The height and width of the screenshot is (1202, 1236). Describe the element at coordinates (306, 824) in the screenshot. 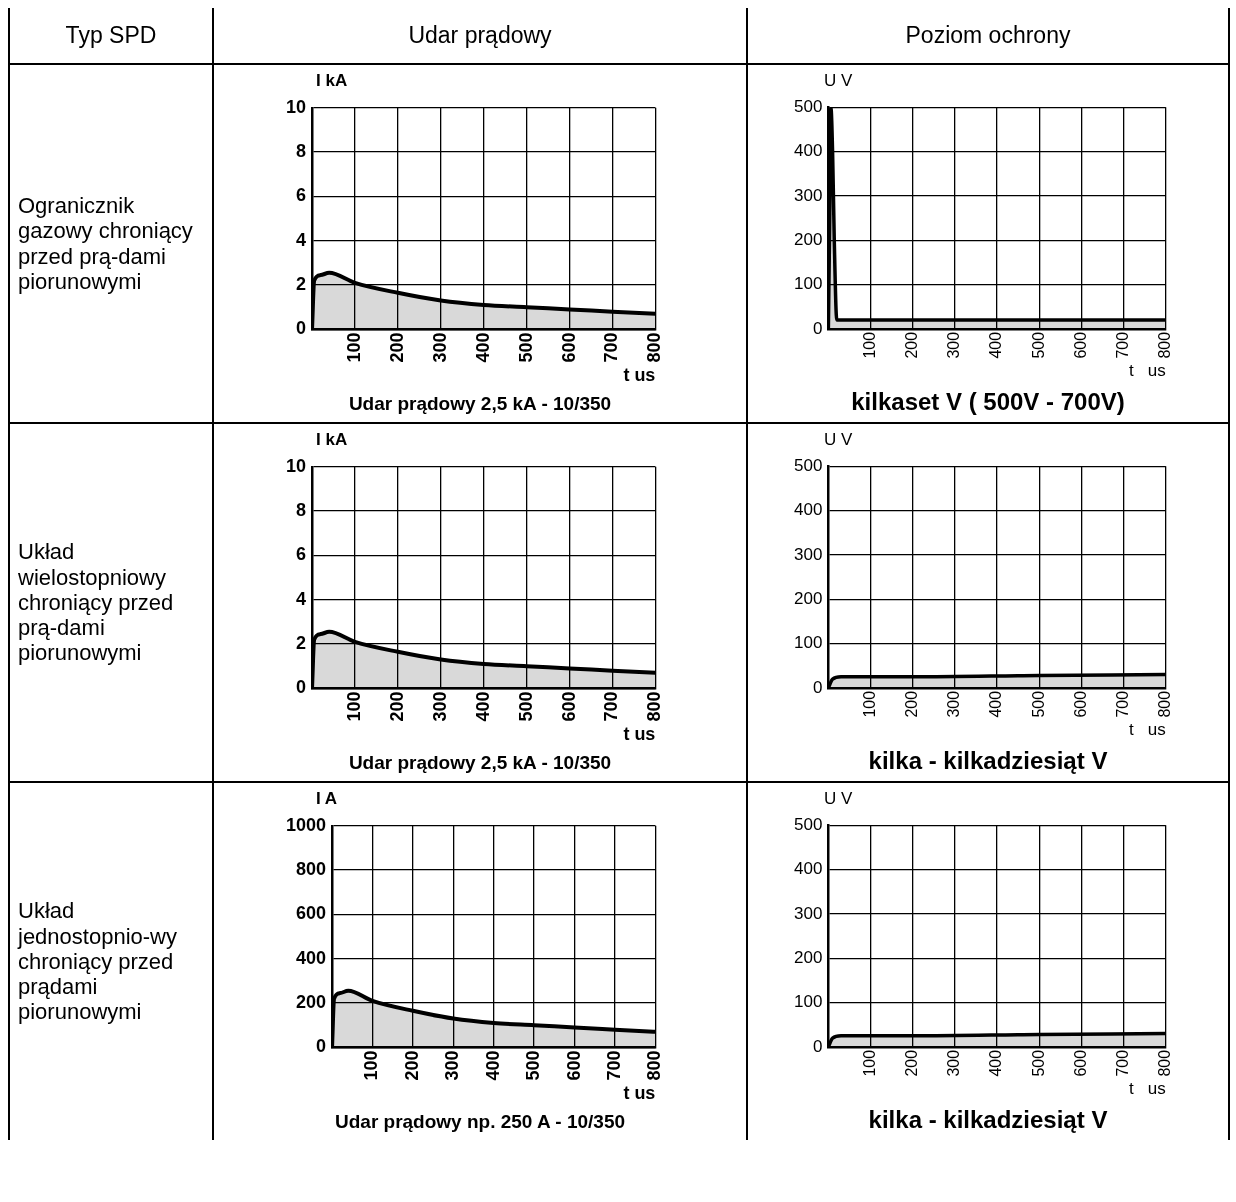

I see `y-tick-label: 1000` at that location.